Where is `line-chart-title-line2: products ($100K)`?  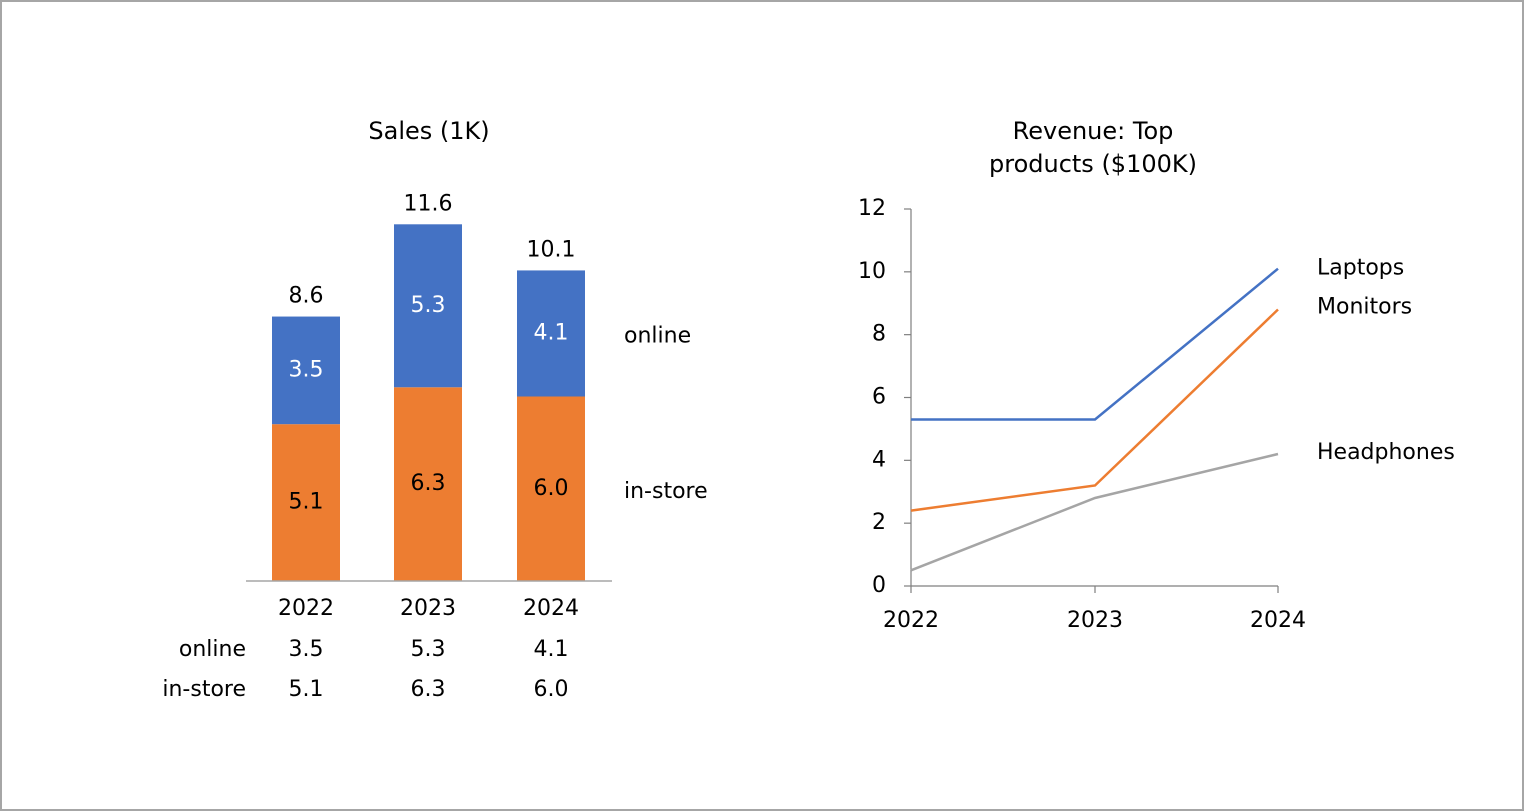
line-chart-title-line2: products ($100K) is located at coordinates (1093, 164).